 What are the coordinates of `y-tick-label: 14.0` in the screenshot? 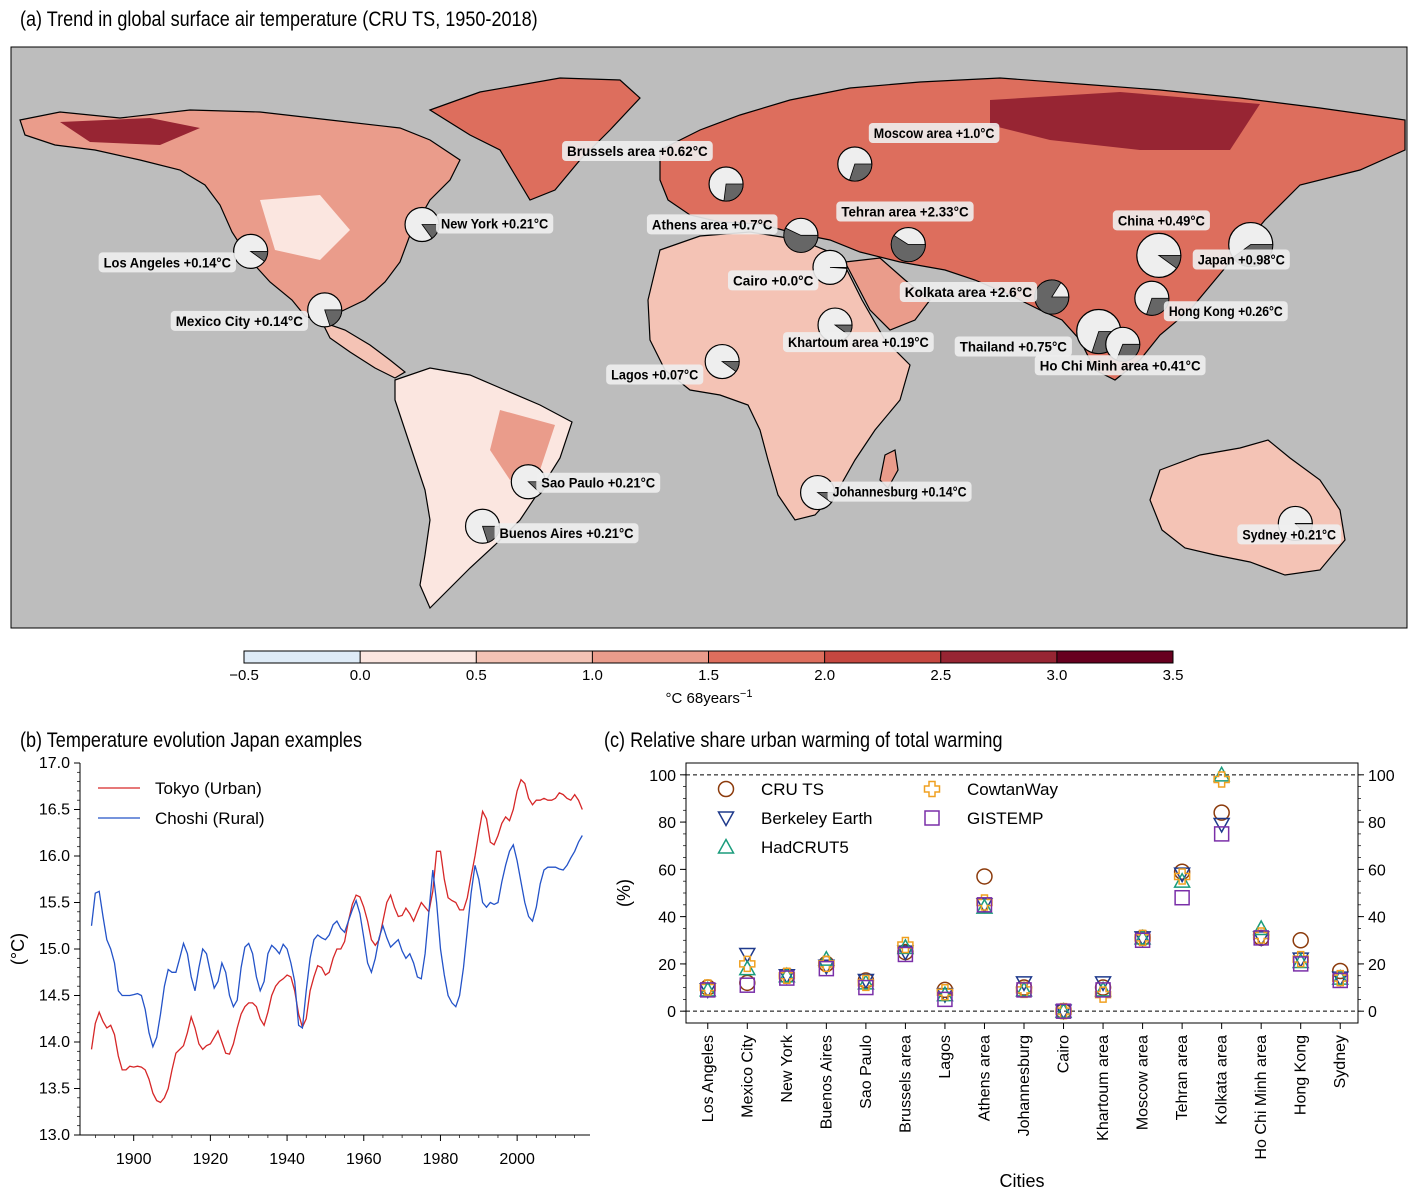 It's located at (54, 1042).